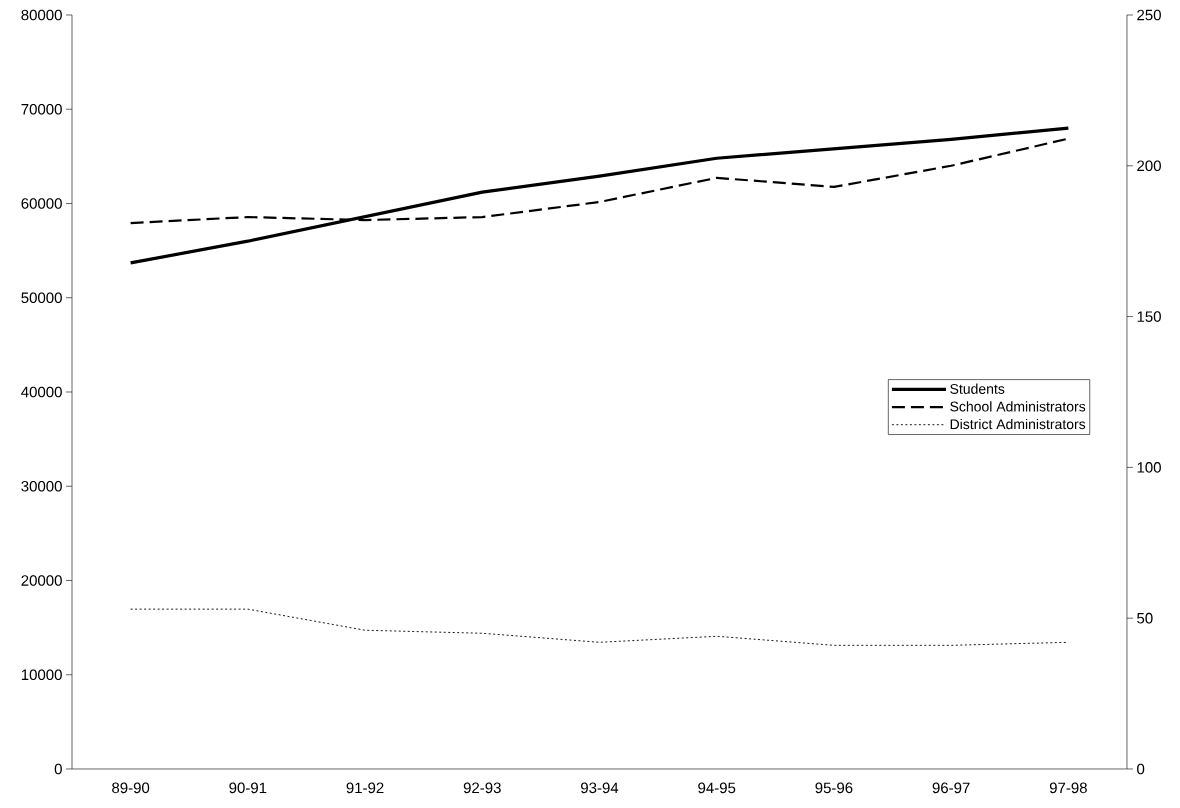 This screenshot has width=1180, height=808. What do you see at coordinates (248, 788) in the screenshot?
I see `x-tick-label: 90-91` at bounding box center [248, 788].